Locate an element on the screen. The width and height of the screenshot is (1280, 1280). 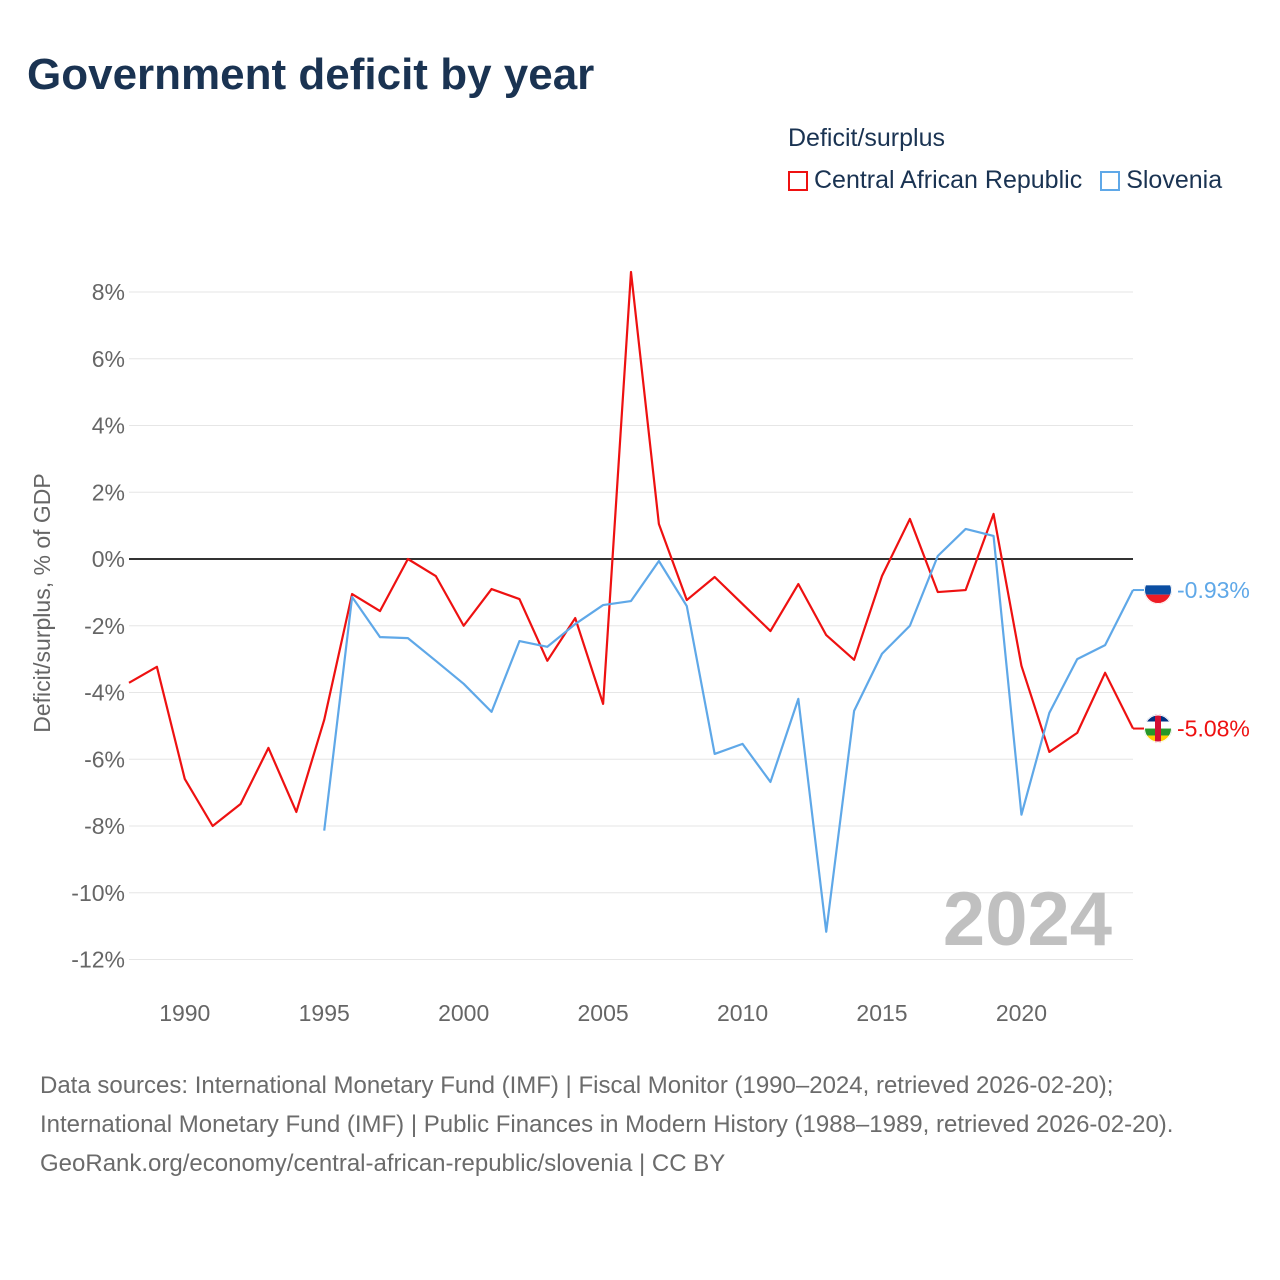
y-tick-label: 2% is located at coordinates (108, 492).